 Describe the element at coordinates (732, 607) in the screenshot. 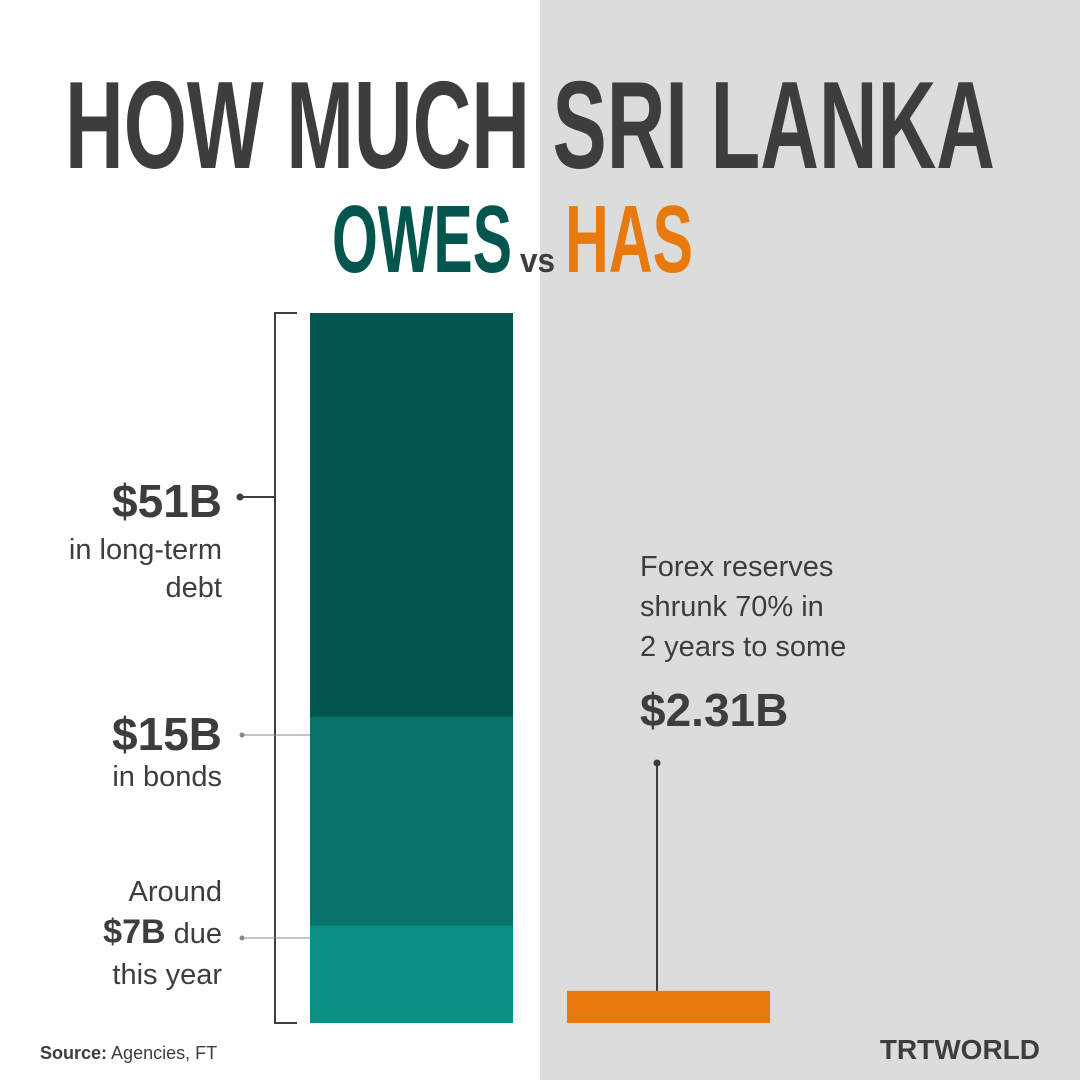

I see `caption: shrunk 70% in` at that location.